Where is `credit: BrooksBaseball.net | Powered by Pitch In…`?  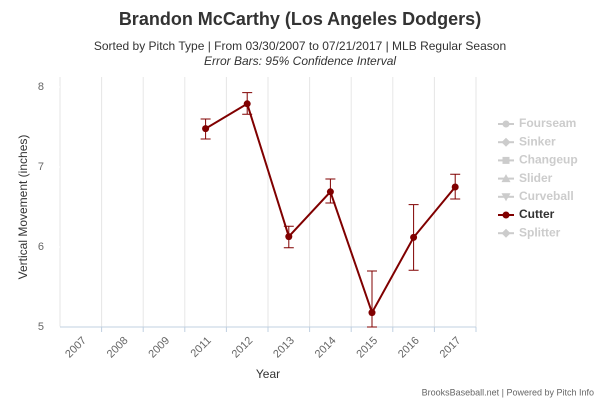 credit: BrooksBaseball.net | Powered by Pitch In… is located at coordinates (508, 392).